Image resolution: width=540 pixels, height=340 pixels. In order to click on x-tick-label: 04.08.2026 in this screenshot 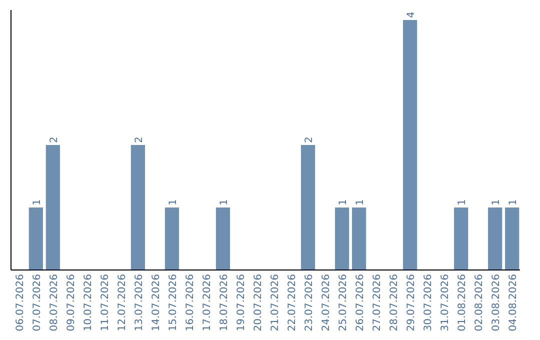, I will do `click(514, 303)`.